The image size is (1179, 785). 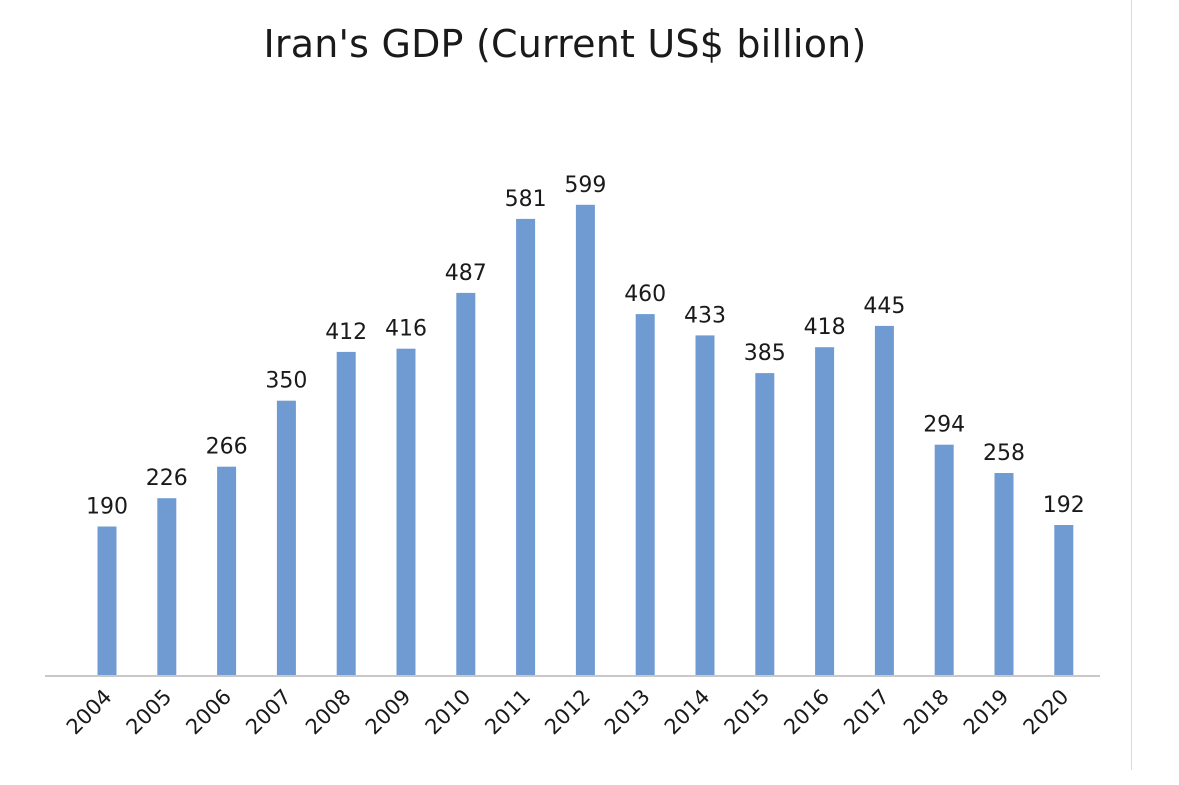 I want to click on data-label-2007: 350, so click(x=286, y=381).